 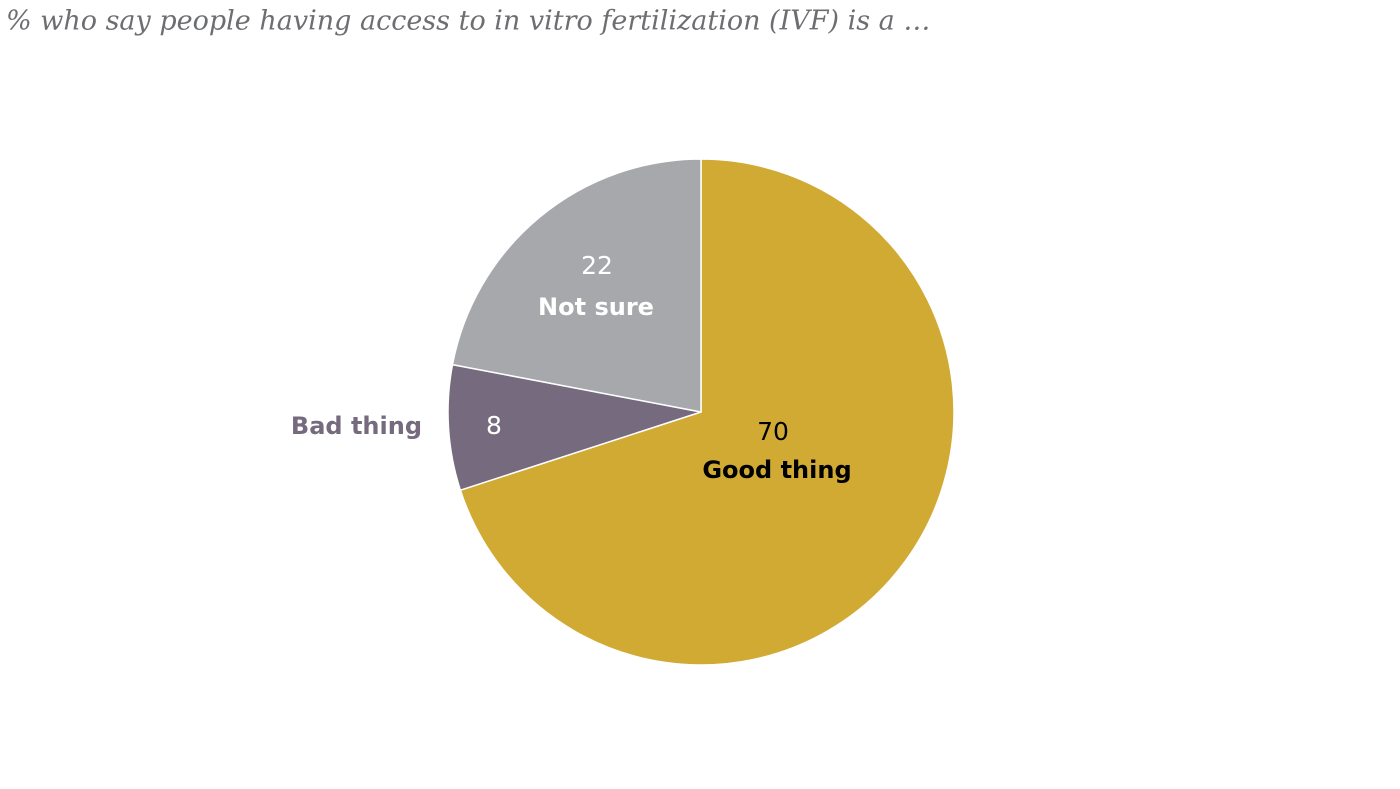 I want to click on slice-value: 8, so click(x=494, y=425).